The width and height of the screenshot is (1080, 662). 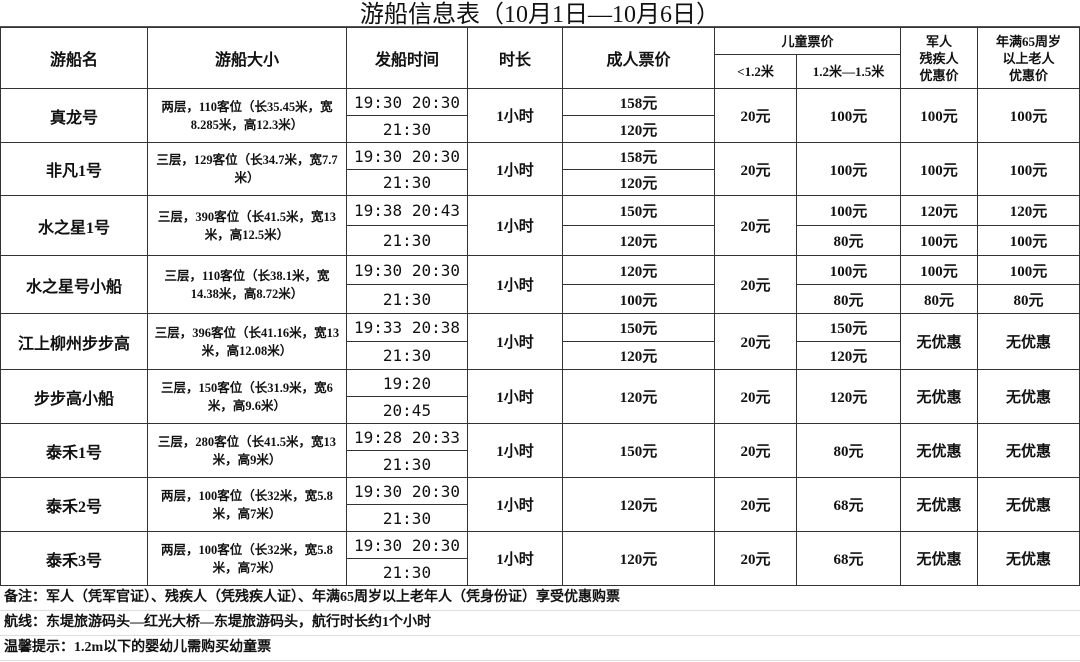 What do you see at coordinates (939, 299) in the screenshot?
I see `military-price: 80元` at bounding box center [939, 299].